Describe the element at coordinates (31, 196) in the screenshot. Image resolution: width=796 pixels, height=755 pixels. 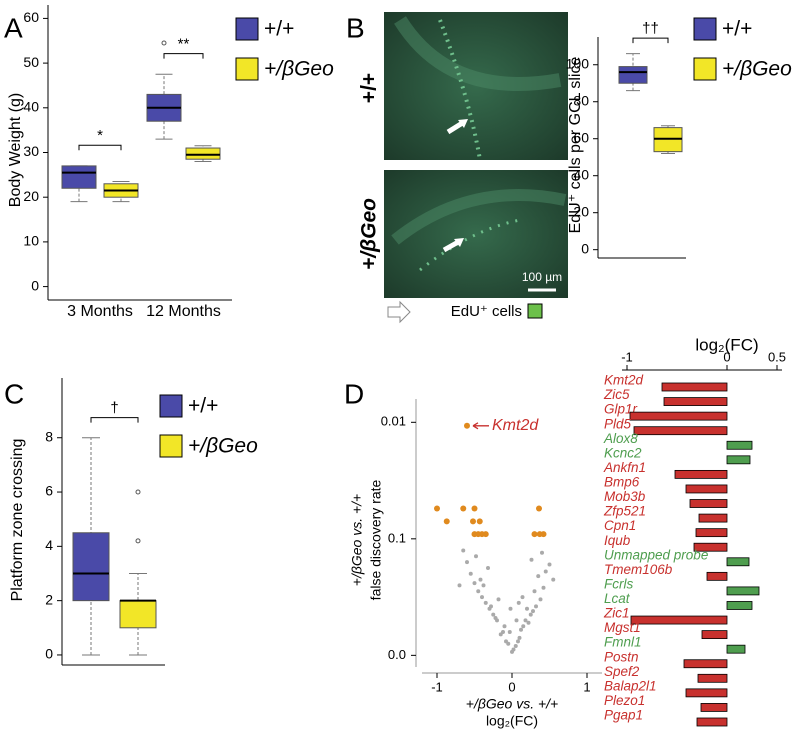
I see `y-tick-label: 20` at that location.